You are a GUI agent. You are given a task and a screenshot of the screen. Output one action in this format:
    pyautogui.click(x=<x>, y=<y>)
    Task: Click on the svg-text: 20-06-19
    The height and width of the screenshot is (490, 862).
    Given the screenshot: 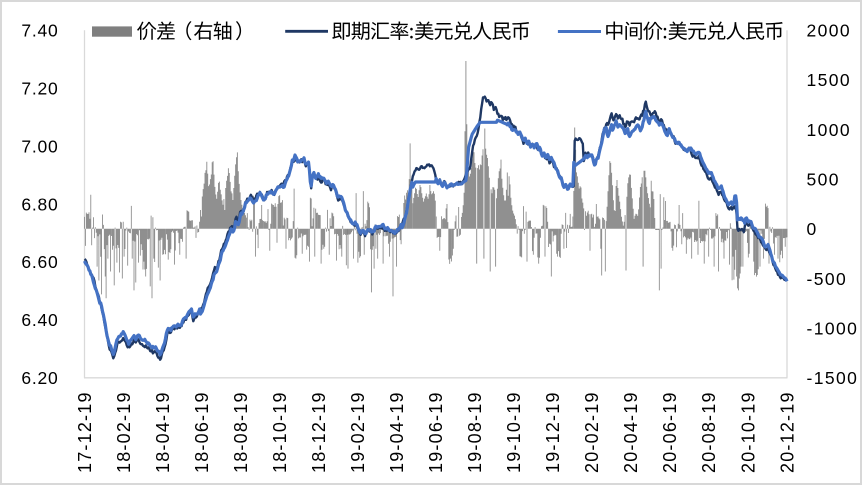 What is the action you would take?
    pyautogui.click(x=670, y=432)
    